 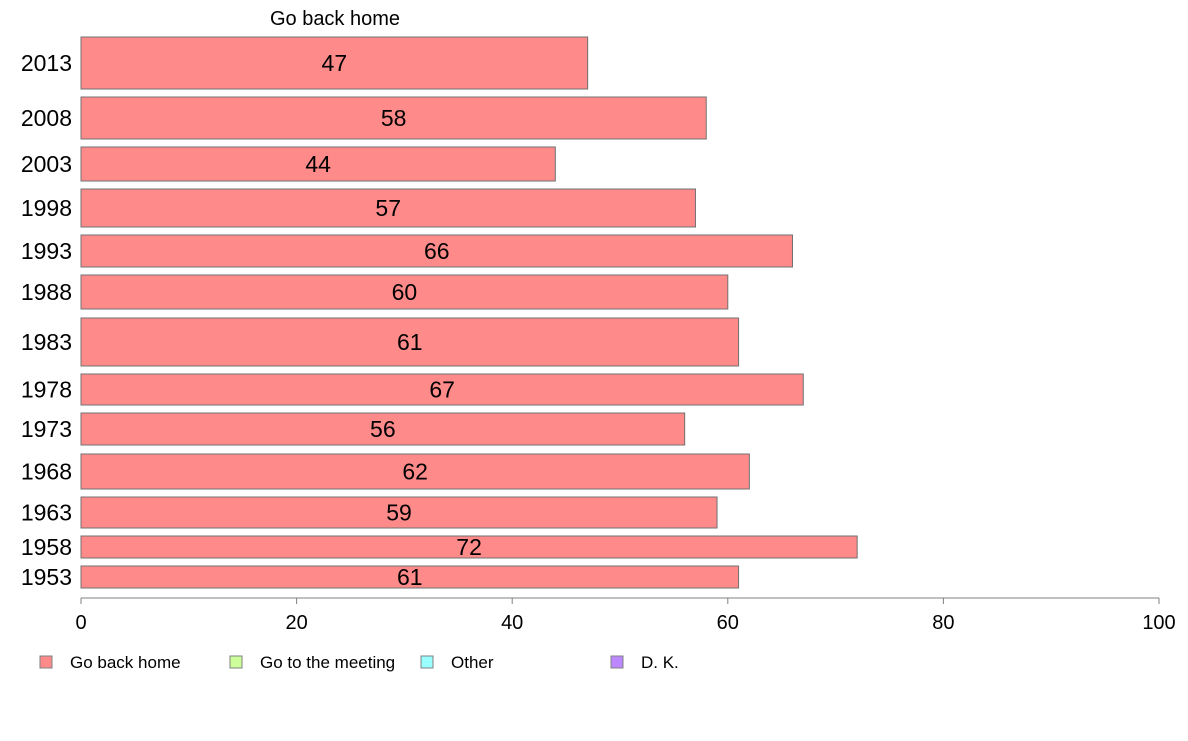 I want to click on bar-1973, so click(x=383, y=429).